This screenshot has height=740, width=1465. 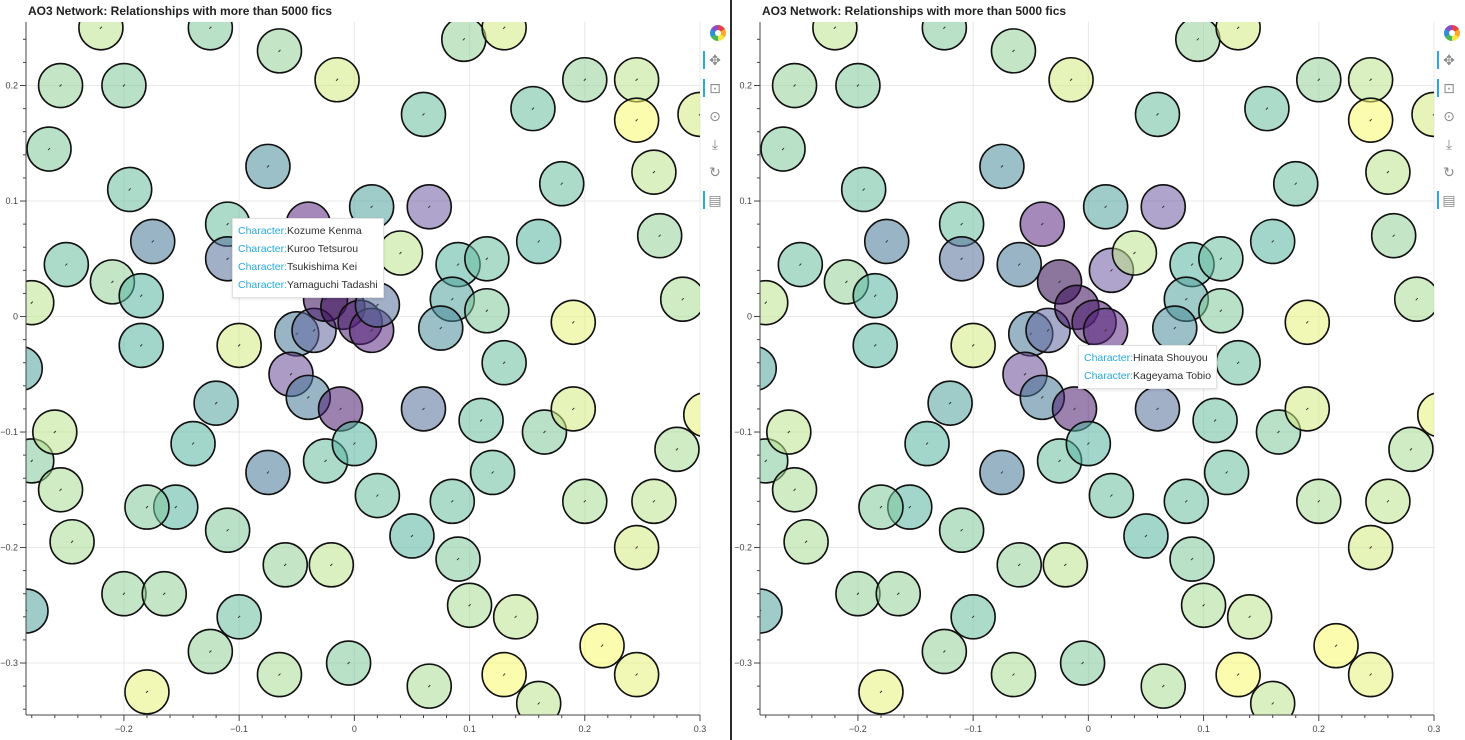 I want to click on plot-toolbar: ✥ ⊡ ⊙ ⤓ ↻ ▤, so click(x=715, y=120).